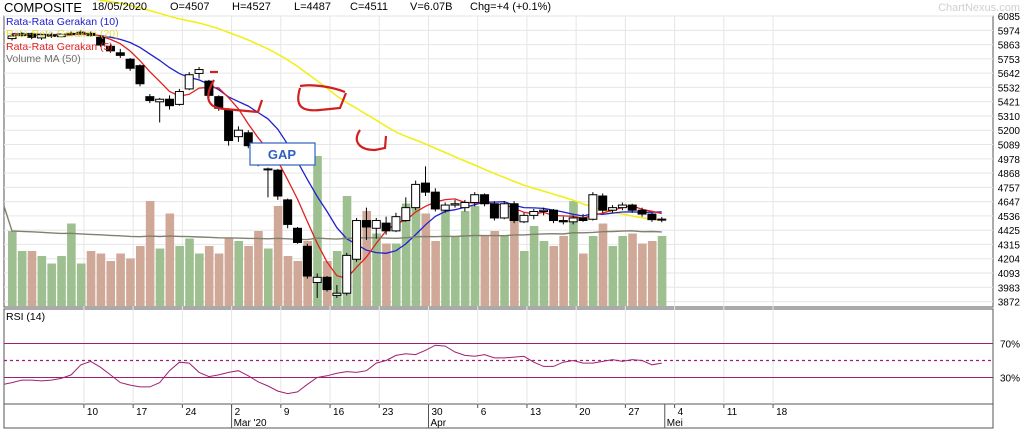 The image size is (1024, 433). What do you see at coordinates (1009, 117) in the screenshot?
I see `price-tick-label: 5310` at bounding box center [1009, 117].